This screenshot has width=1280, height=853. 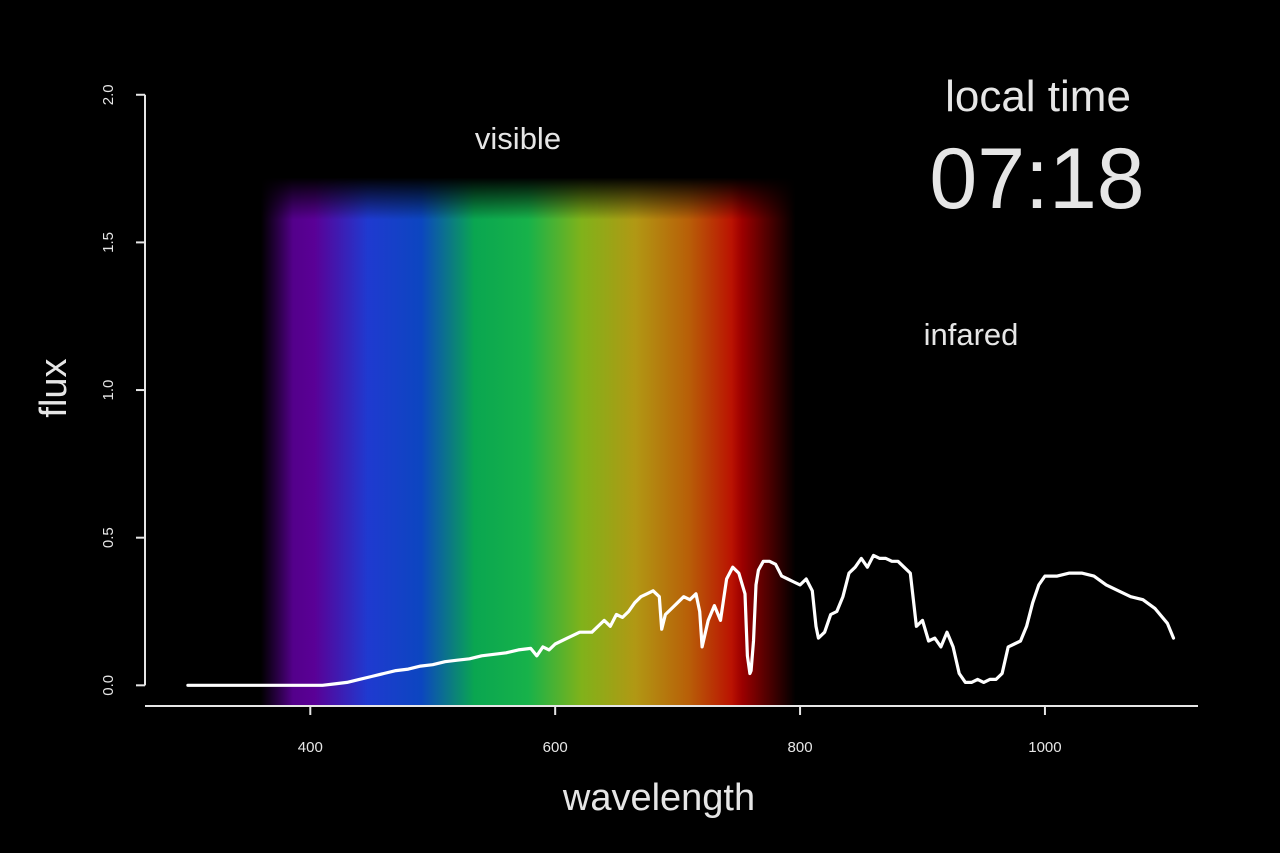 I want to click on y-tick-label: 1.0, so click(x=108, y=390).